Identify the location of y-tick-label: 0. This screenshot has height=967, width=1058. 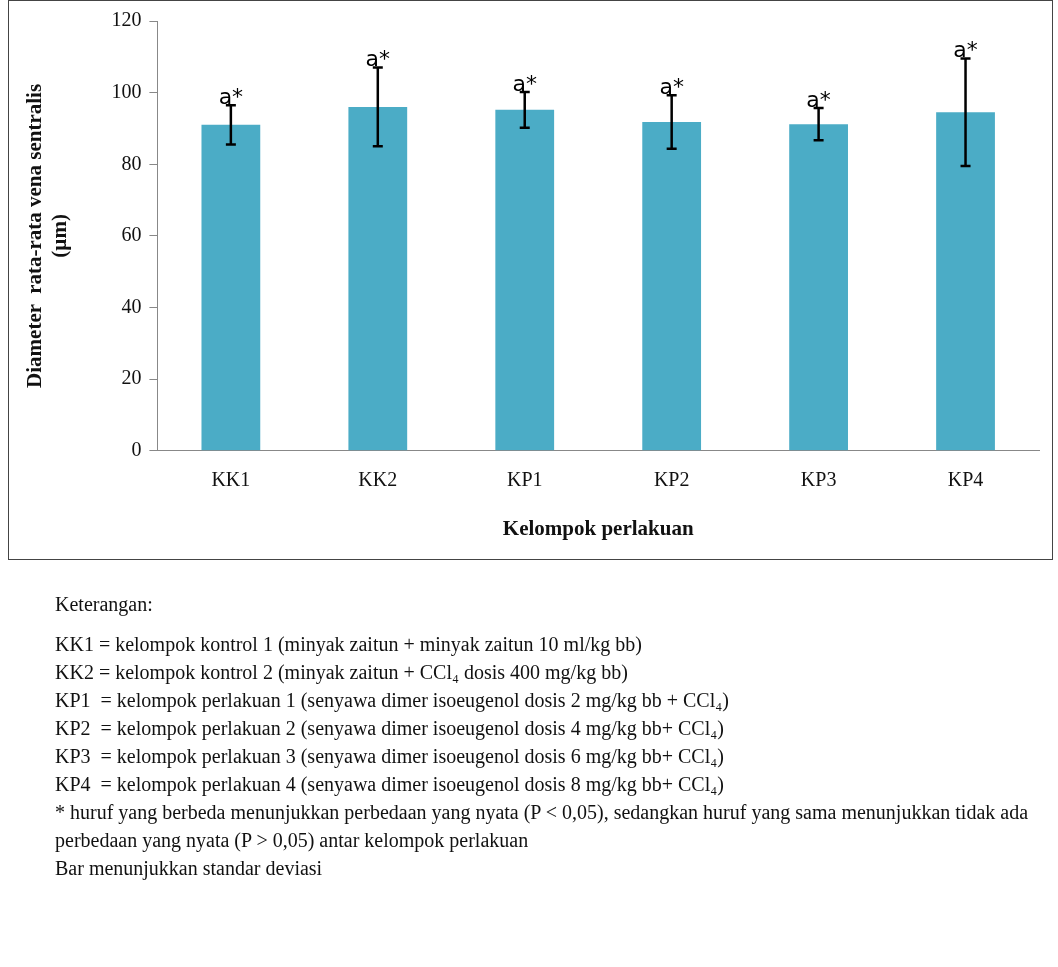
(136, 449).